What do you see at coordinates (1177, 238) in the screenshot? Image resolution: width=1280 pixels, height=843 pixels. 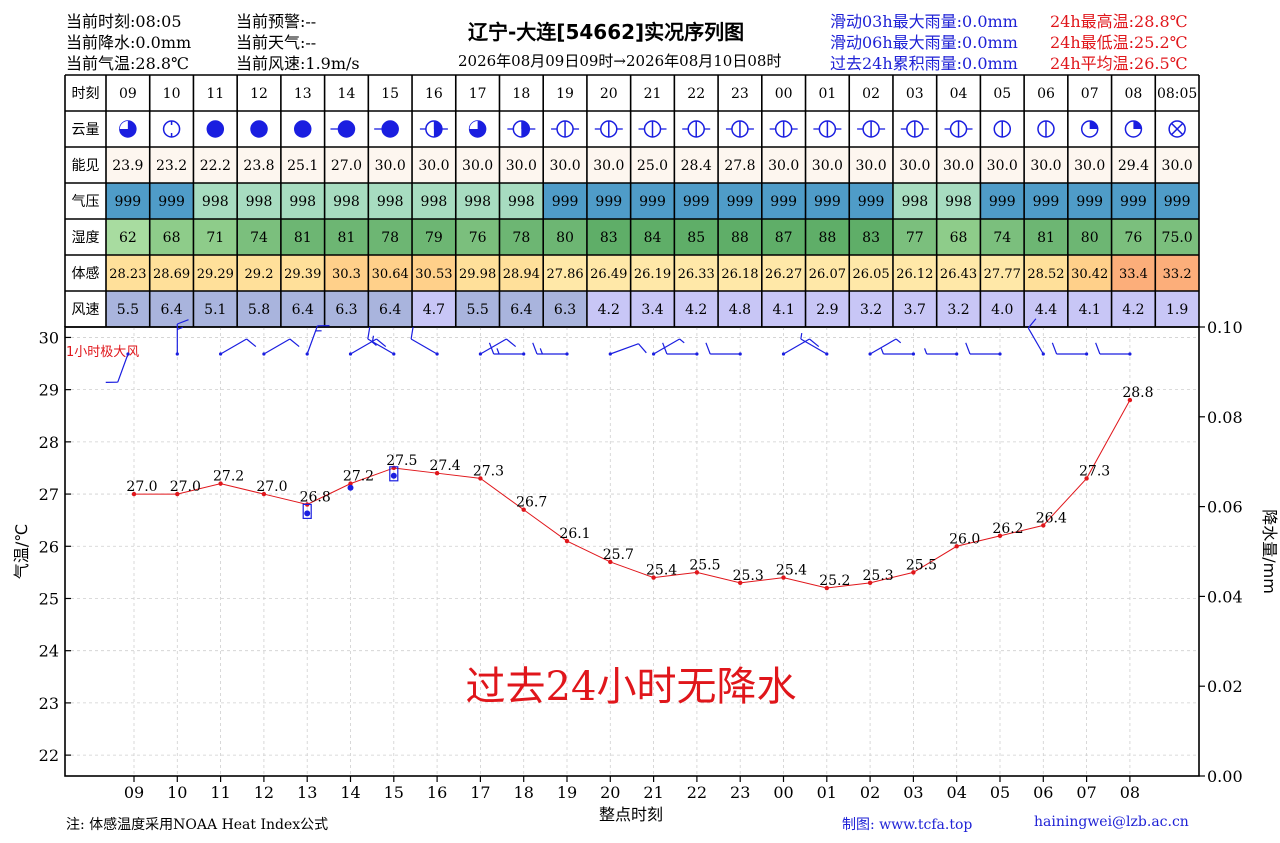 I see `humidity-cell: 75.0` at bounding box center [1177, 238].